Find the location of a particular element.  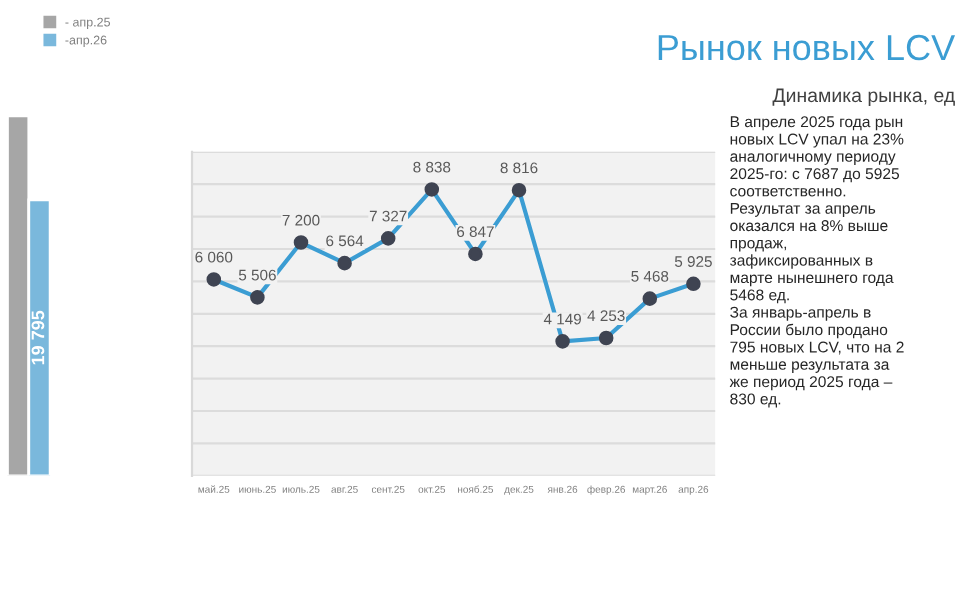

text: Динамика рынка, ед is located at coordinates (863, 97).